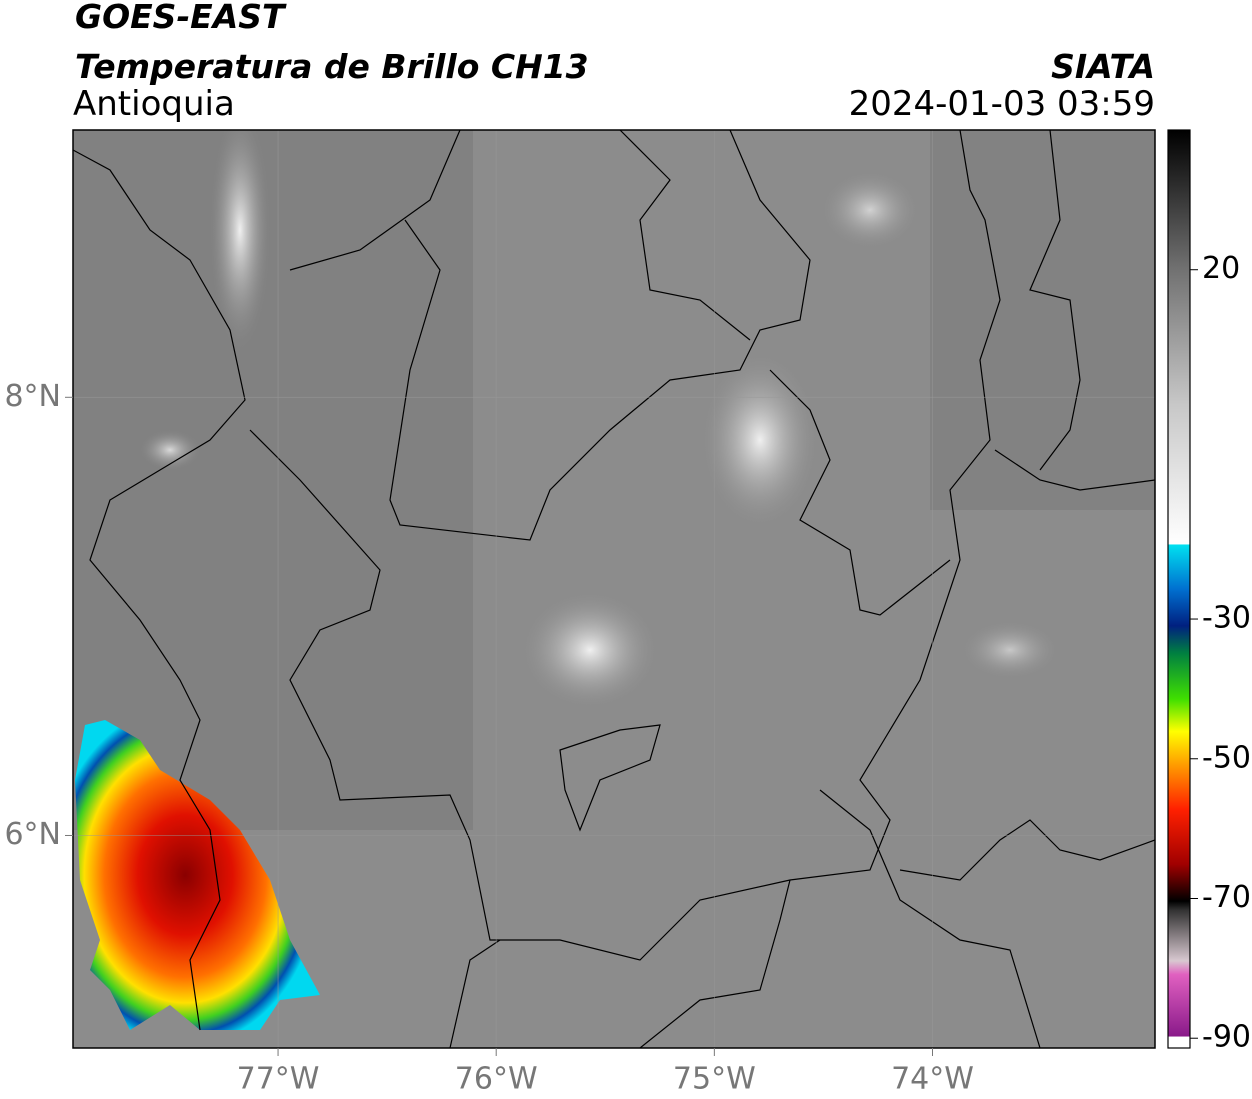 This screenshot has height=1099, width=1252. I want to click on y-tick-label: 8°N, so click(32, 396).